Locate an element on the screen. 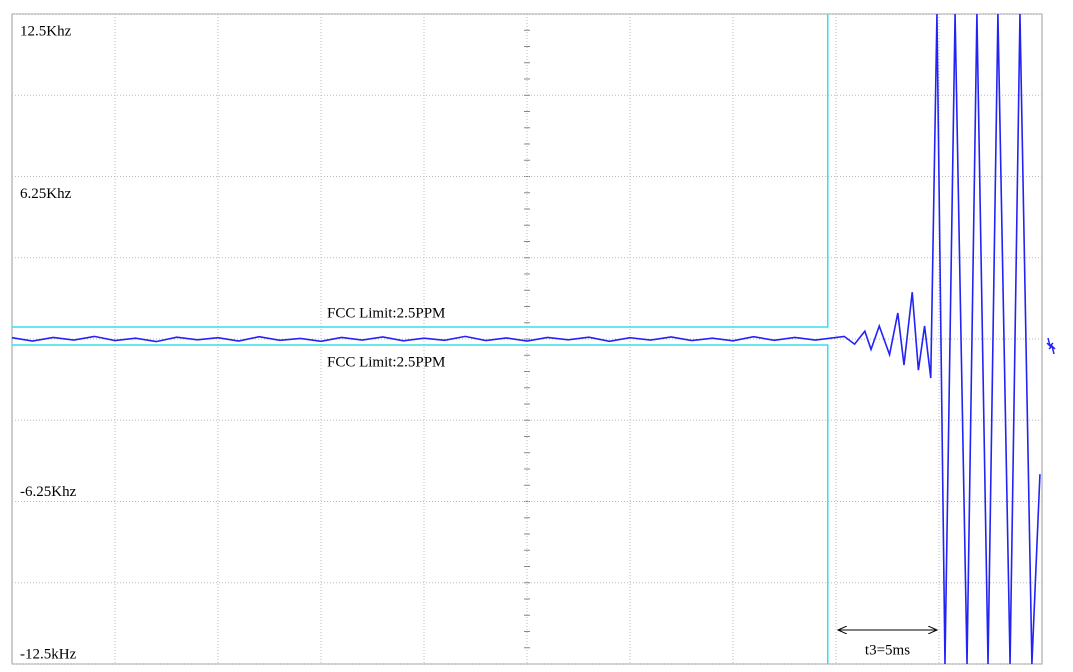  y-tick-label: 6.25Khz is located at coordinates (46, 194).